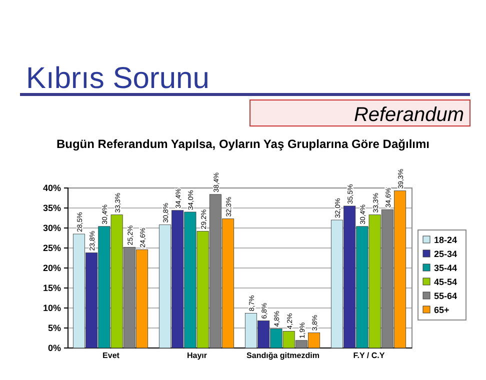  What do you see at coordinates (446, 254) in the screenshot?
I see `legend-label: 25-34` at bounding box center [446, 254].